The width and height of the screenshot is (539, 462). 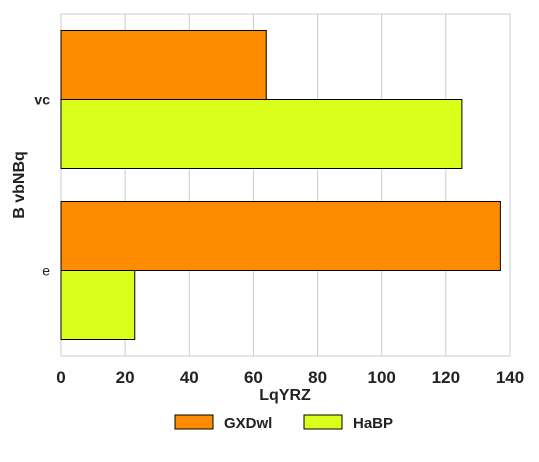 What do you see at coordinates (189, 377) in the screenshot?
I see `x-tick-label: 40` at bounding box center [189, 377].